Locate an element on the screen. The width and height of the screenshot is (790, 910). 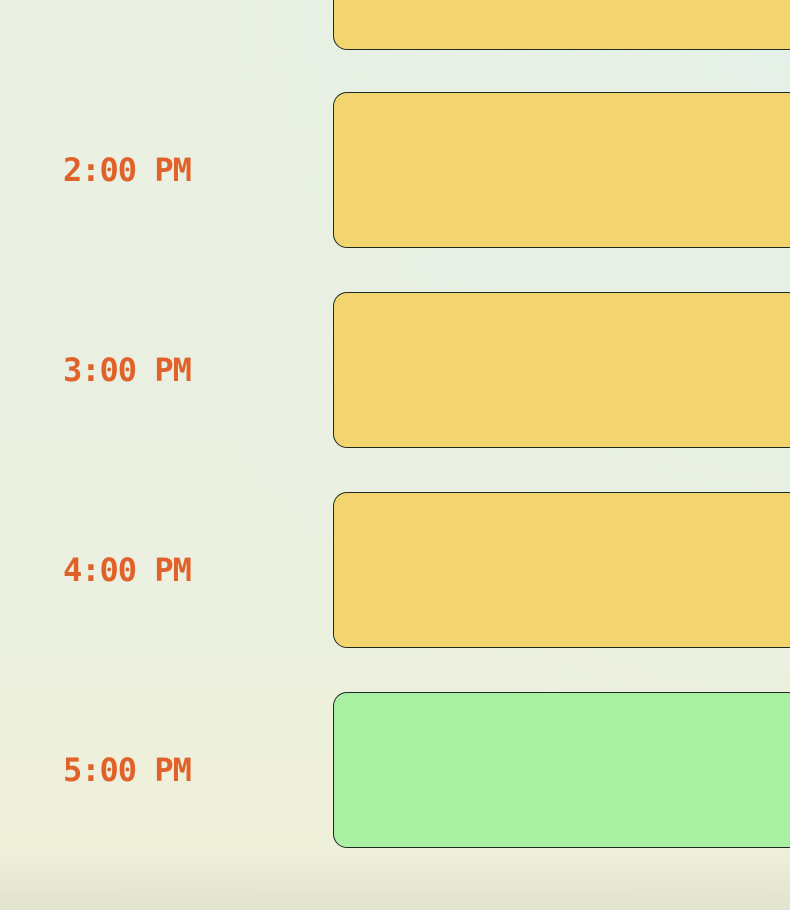
time-slot-label: 2:00 PM is located at coordinates (127, 170).